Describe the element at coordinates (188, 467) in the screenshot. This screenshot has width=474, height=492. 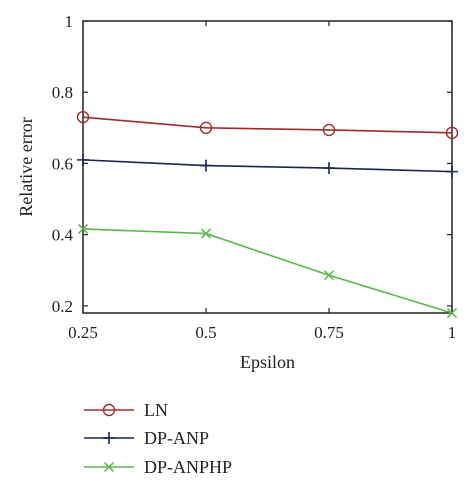
I see `legend-label: DP-ANPHP` at that location.